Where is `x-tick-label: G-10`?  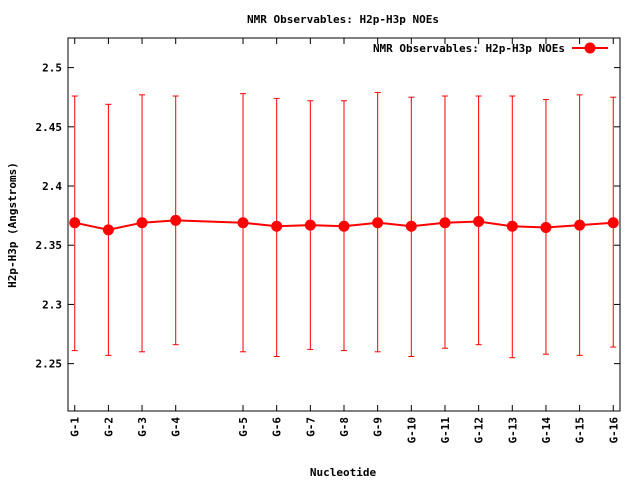
x-tick-label: G-10 is located at coordinates (411, 430).